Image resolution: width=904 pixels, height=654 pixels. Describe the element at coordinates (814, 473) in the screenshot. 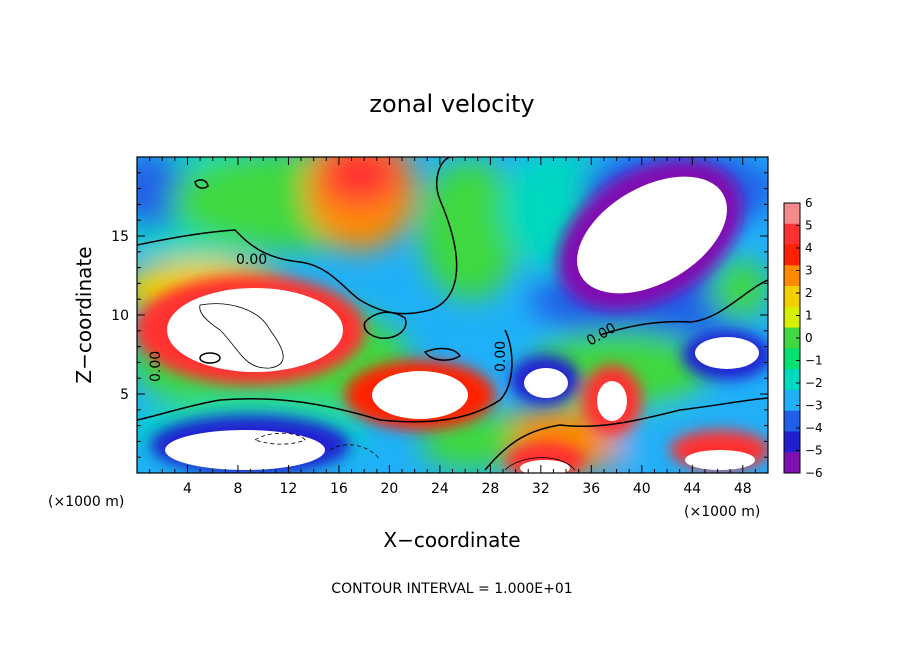

I see `colorbar-label: −6` at that location.